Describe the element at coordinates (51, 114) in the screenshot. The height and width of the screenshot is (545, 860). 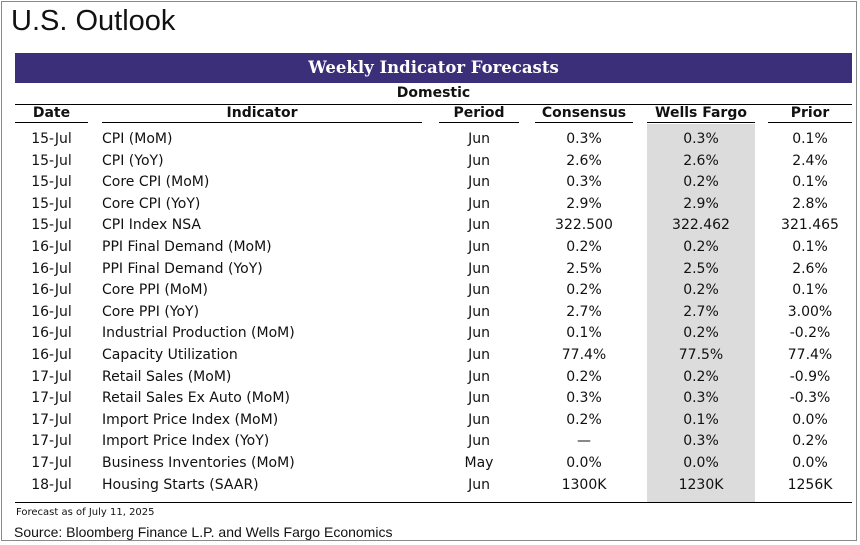
I see `column-header-date: Date` at that location.